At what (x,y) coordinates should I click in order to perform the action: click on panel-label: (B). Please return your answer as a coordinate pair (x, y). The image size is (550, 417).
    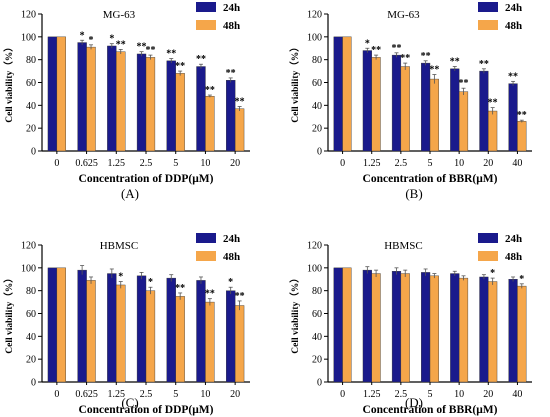
    Looking at the image, I should click on (413, 193).